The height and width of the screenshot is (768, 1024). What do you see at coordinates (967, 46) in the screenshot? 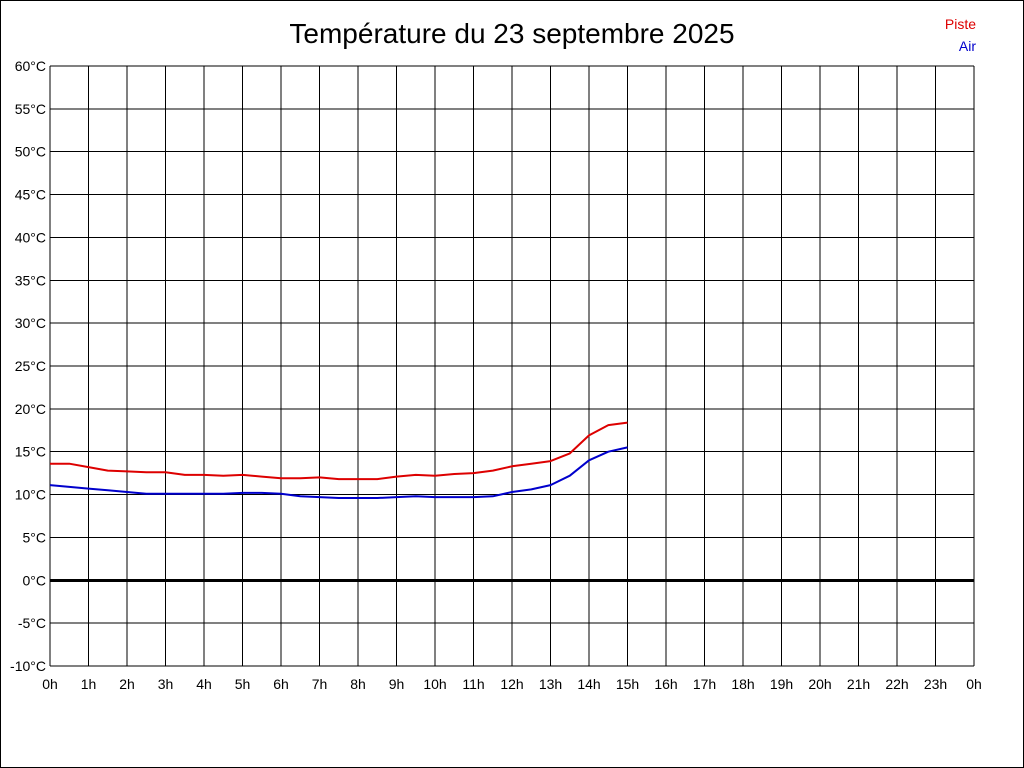
I see `legend-entry-air: Air` at bounding box center [967, 46].